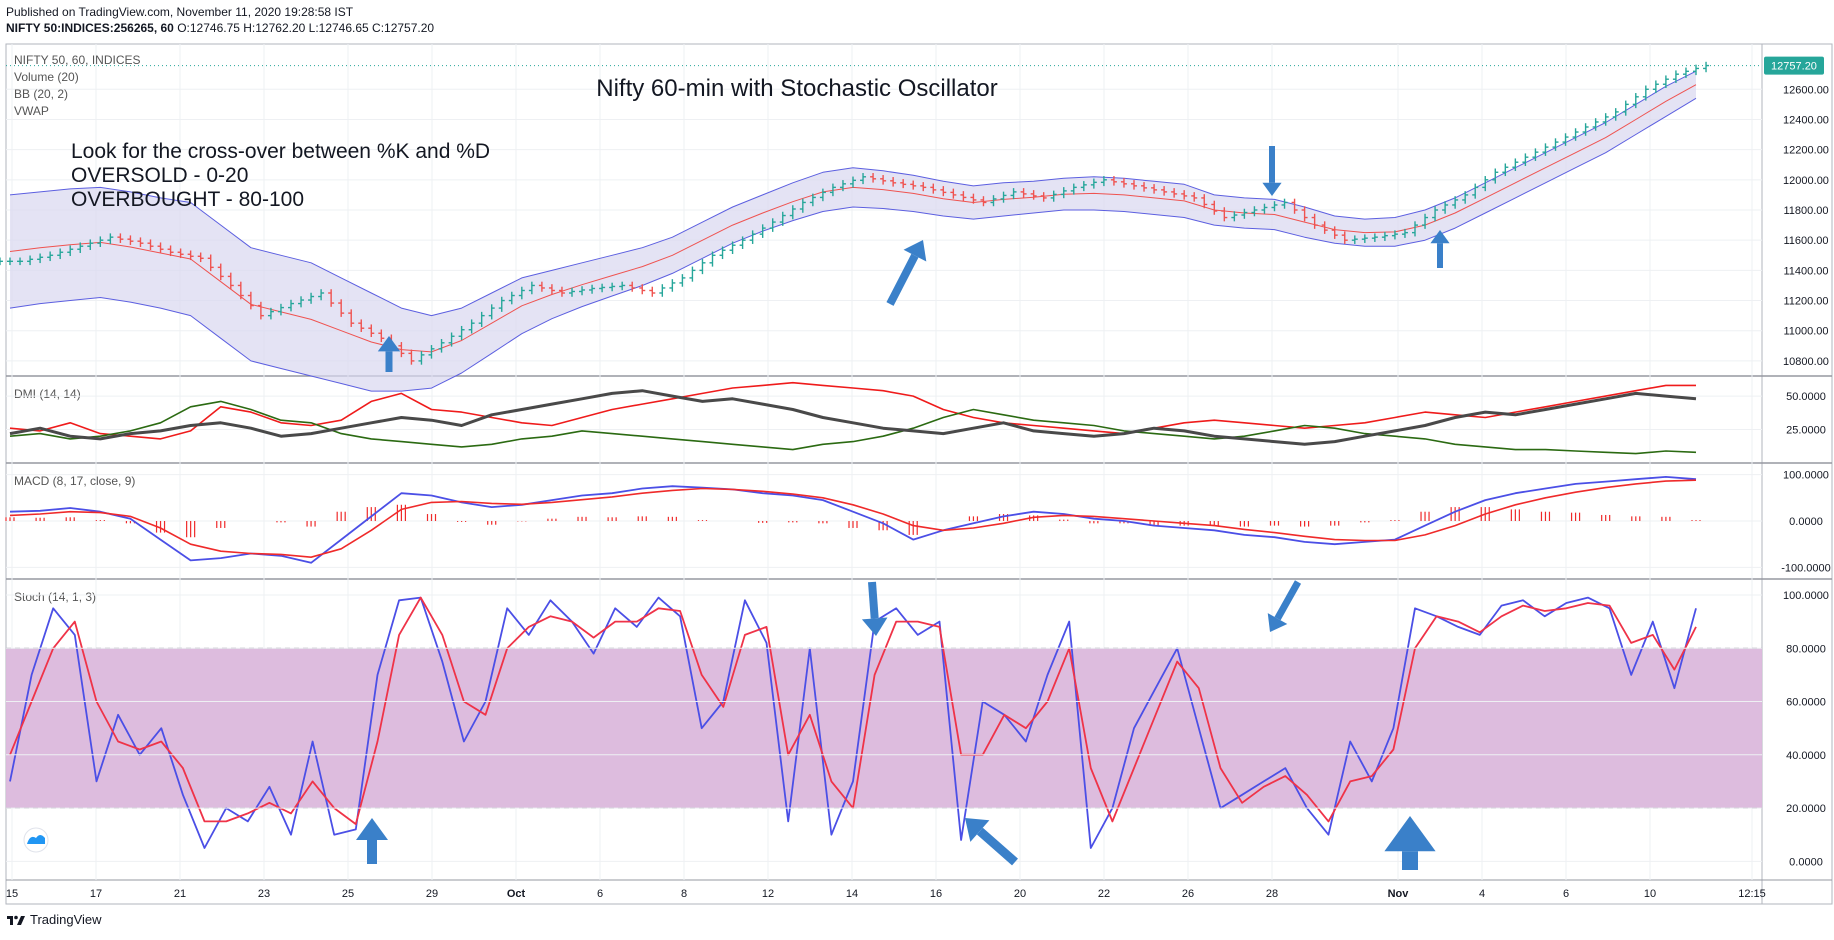 This screenshot has width=1834, height=940. Describe the element at coordinates (915, 251) in the screenshot. I see `arrow-diag-price-head` at that location.